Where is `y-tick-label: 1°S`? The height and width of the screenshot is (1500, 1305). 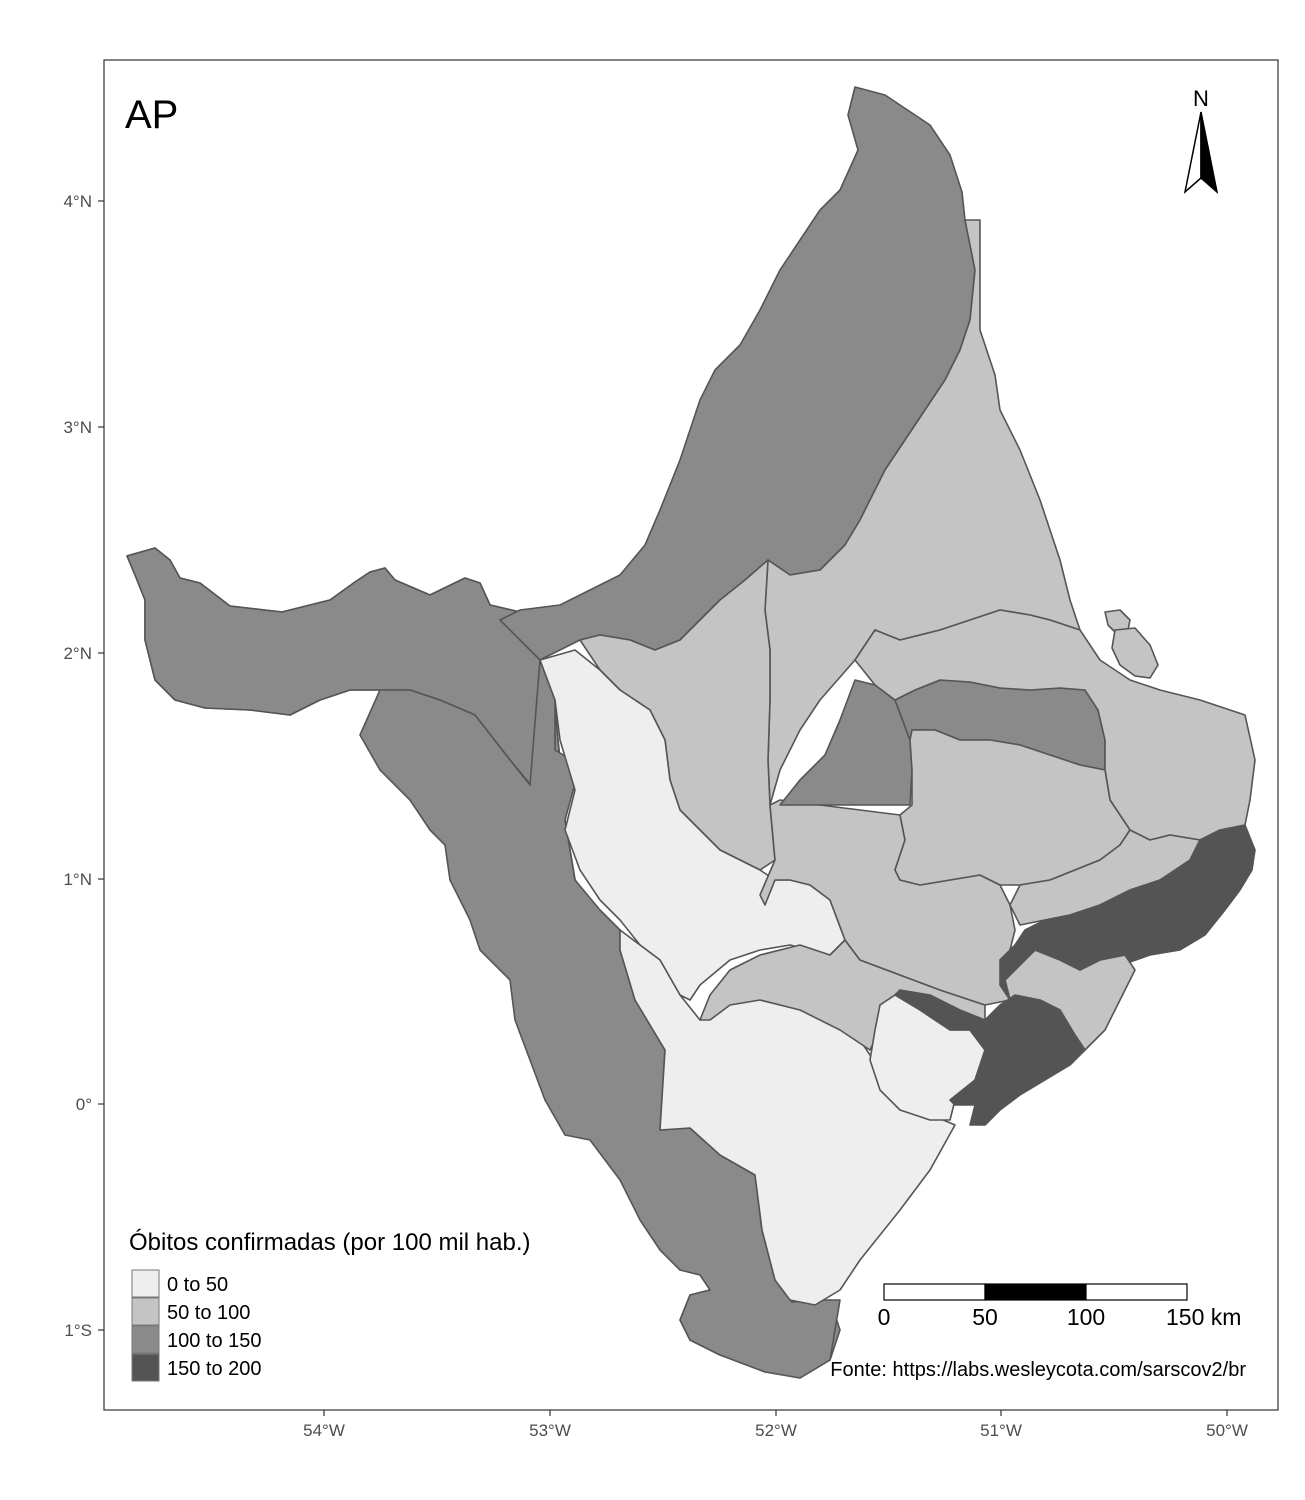 y-tick-label: 1°S is located at coordinates (78, 1330).